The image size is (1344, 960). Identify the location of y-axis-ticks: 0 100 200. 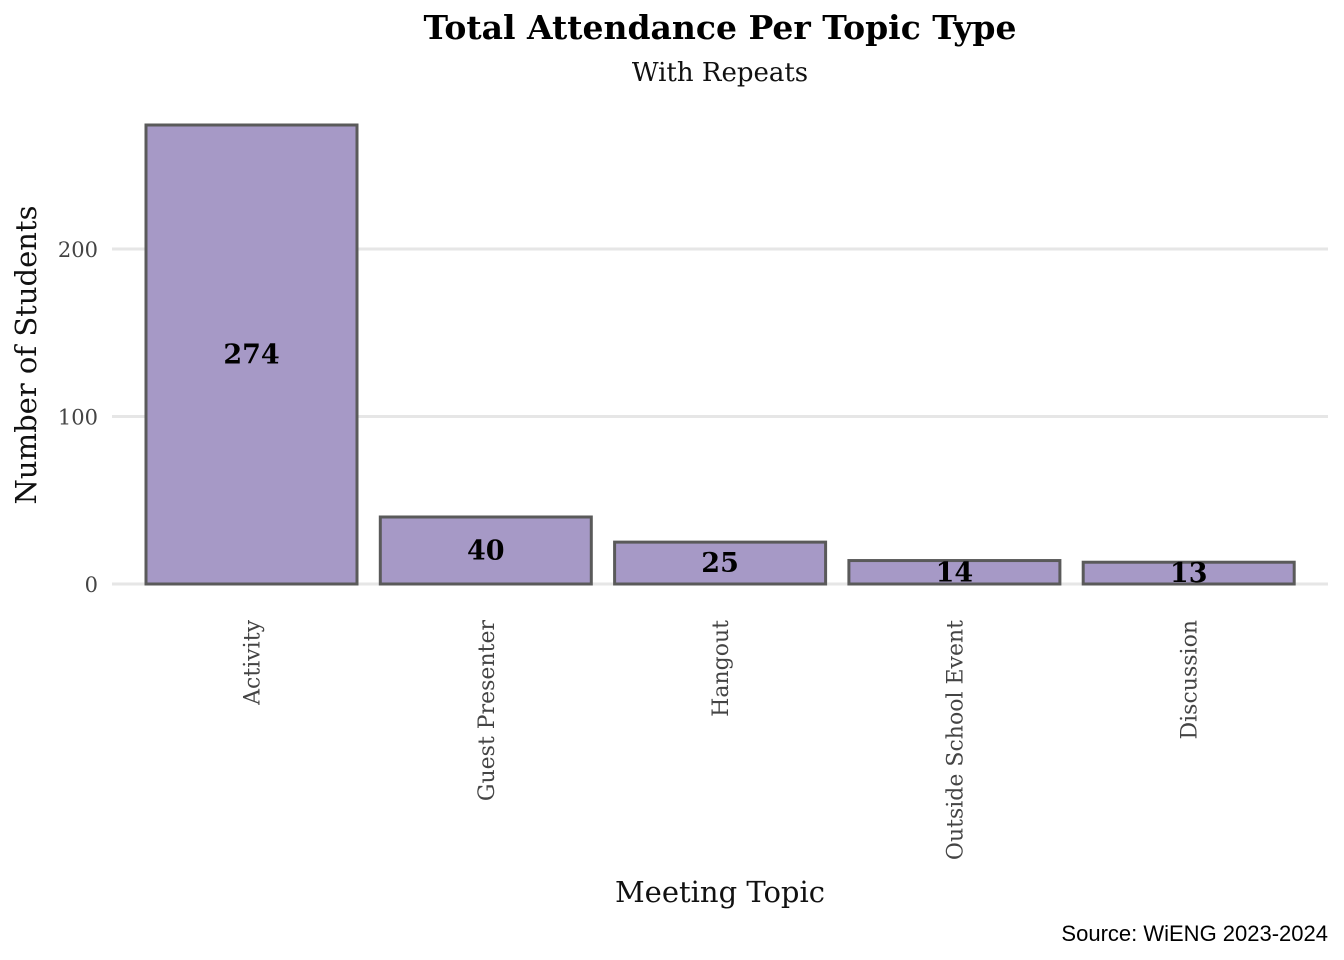
(78, 417).